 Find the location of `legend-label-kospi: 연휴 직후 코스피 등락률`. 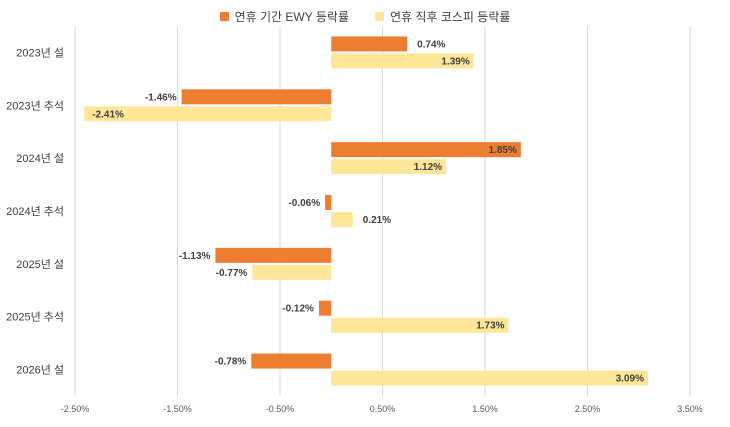

legend-label-kospi: 연휴 직후 코스피 등락률 is located at coordinates (450, 17).